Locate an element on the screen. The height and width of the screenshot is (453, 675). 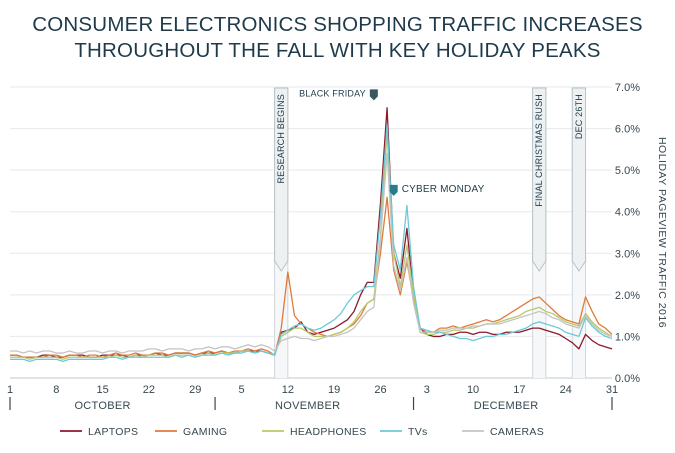
legend-label: CAMERAS is located at coordinates (517, 432).